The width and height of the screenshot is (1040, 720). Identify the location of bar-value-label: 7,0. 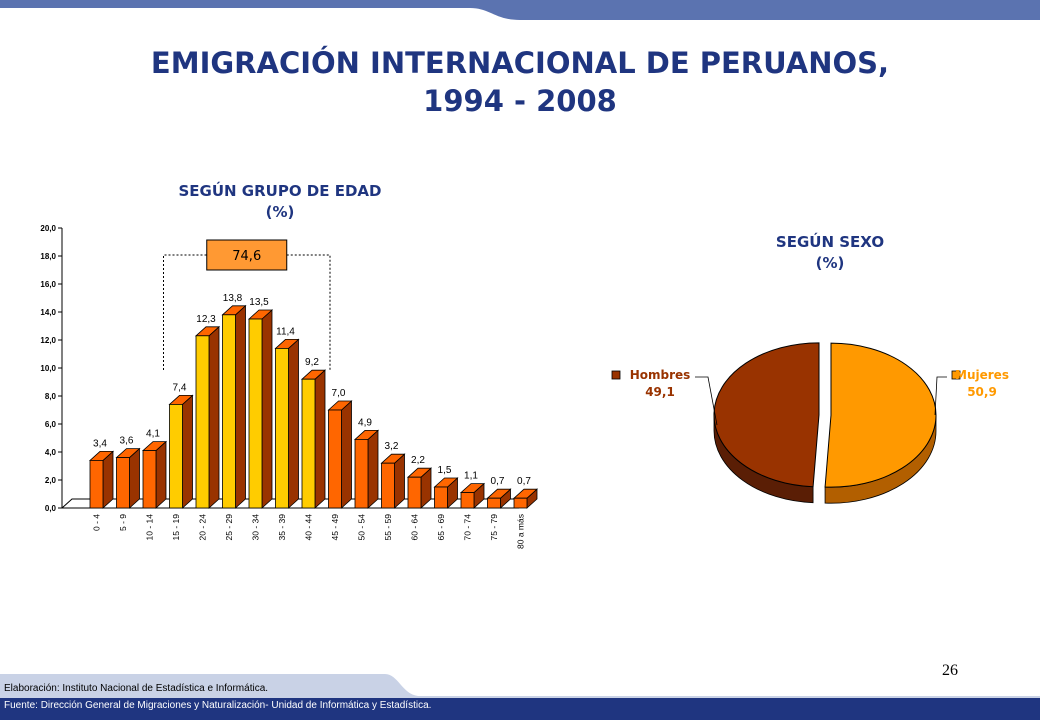
(339, 393).